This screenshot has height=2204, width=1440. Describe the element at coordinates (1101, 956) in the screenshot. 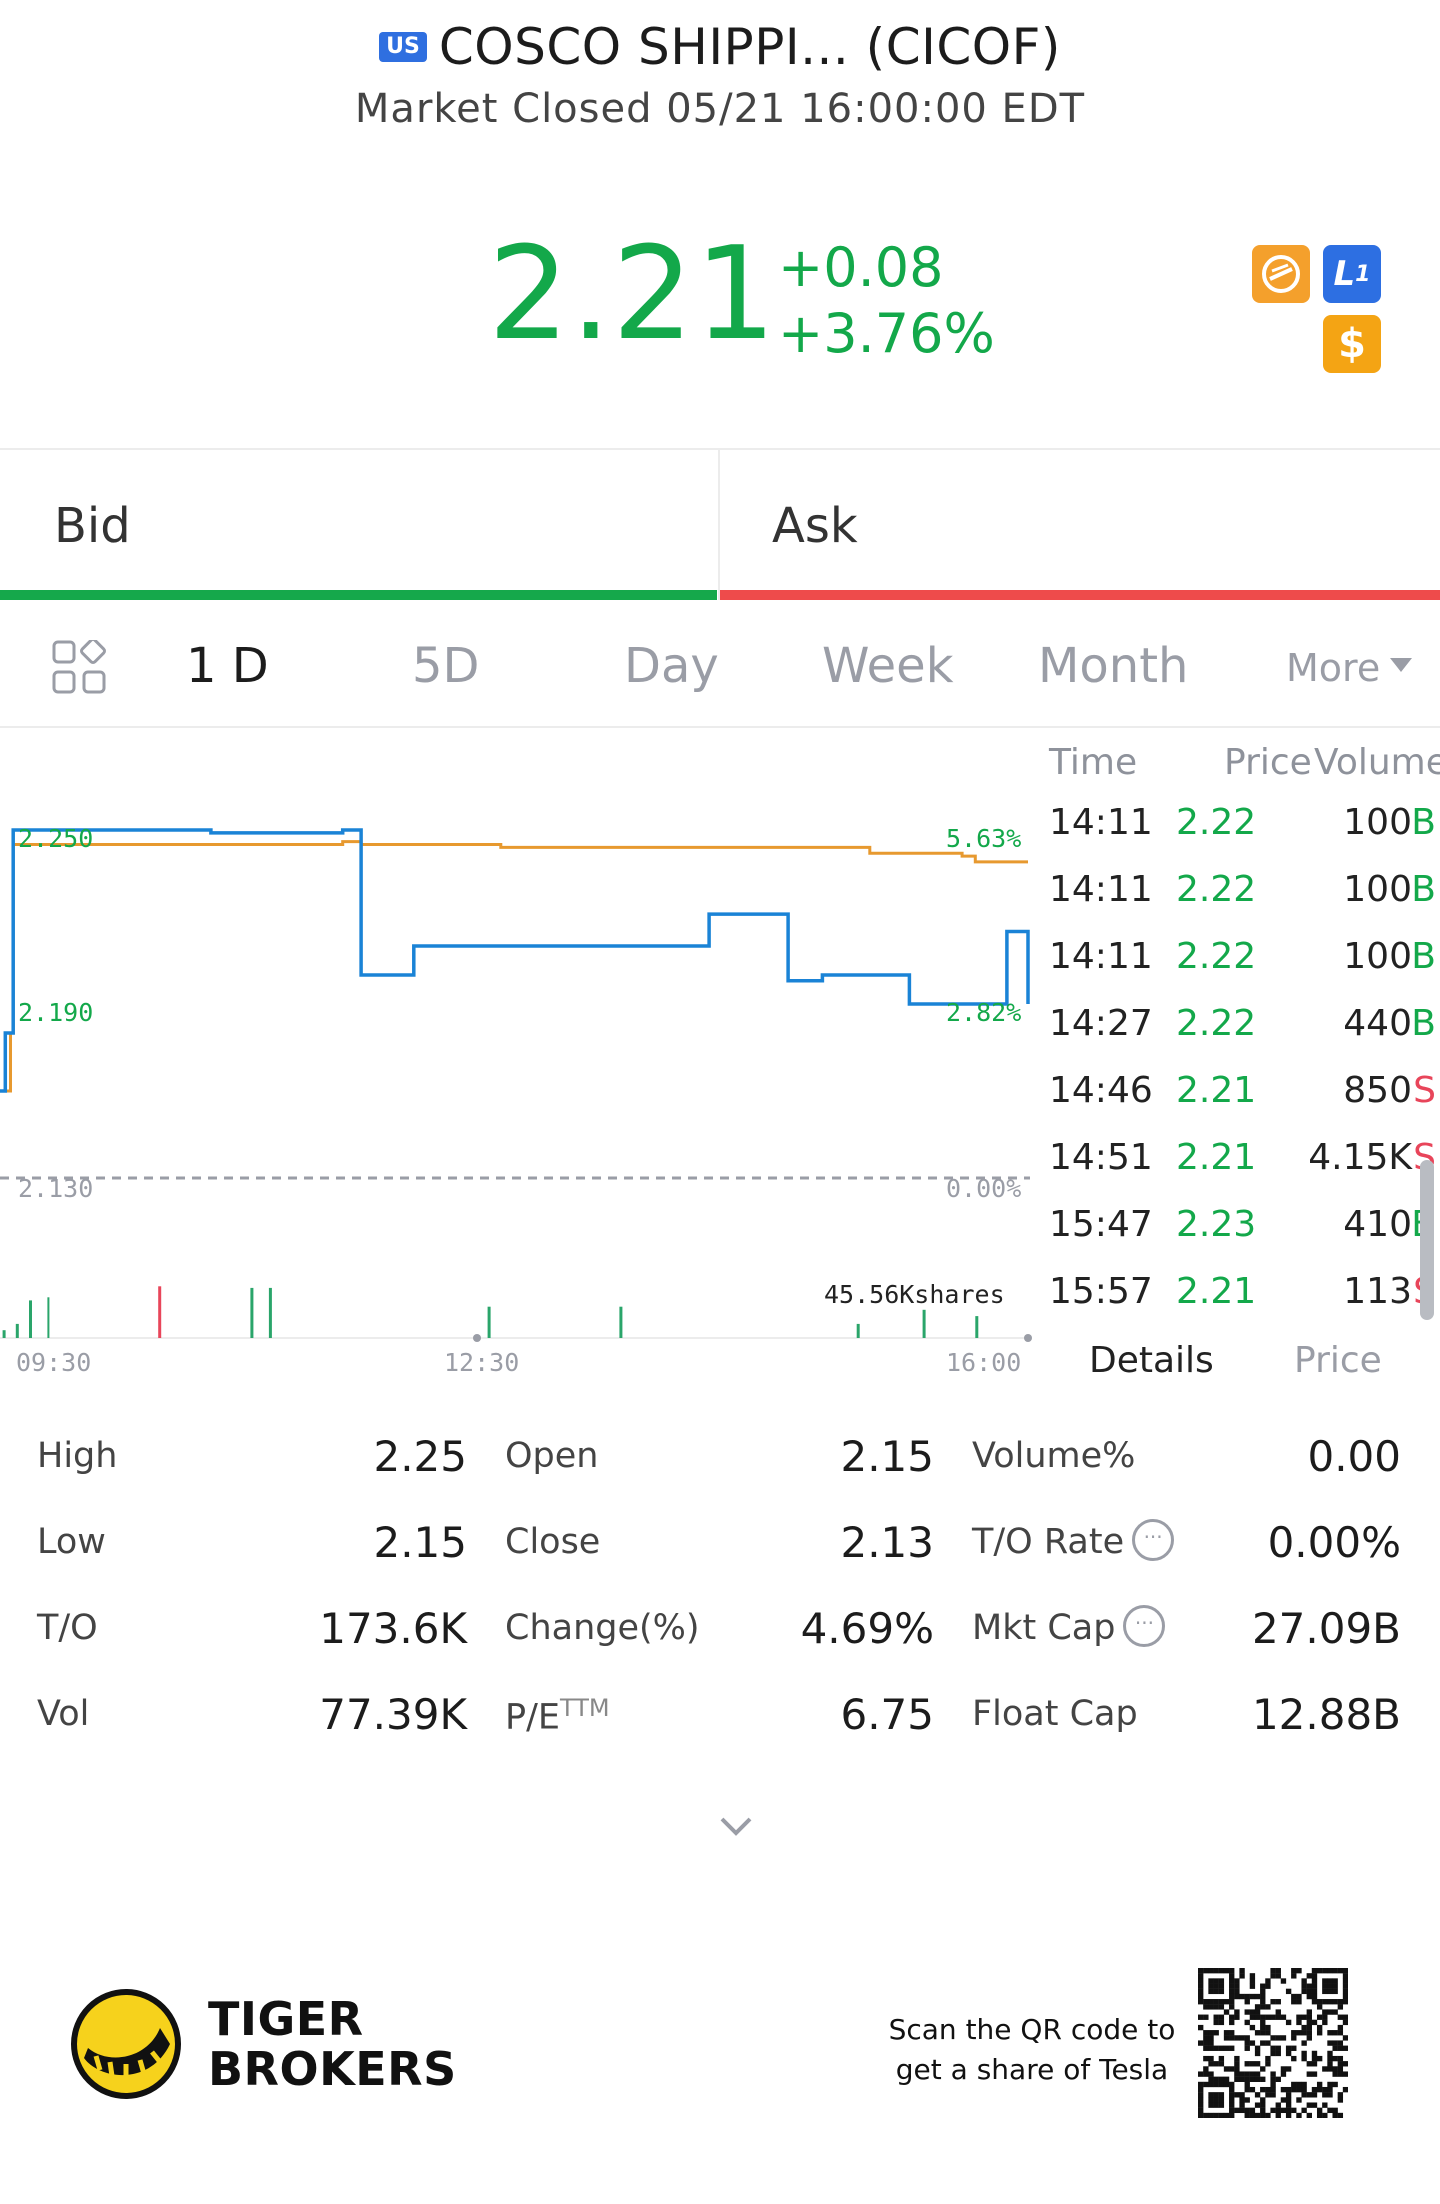

I see `trade-time: 14:11` at that location.